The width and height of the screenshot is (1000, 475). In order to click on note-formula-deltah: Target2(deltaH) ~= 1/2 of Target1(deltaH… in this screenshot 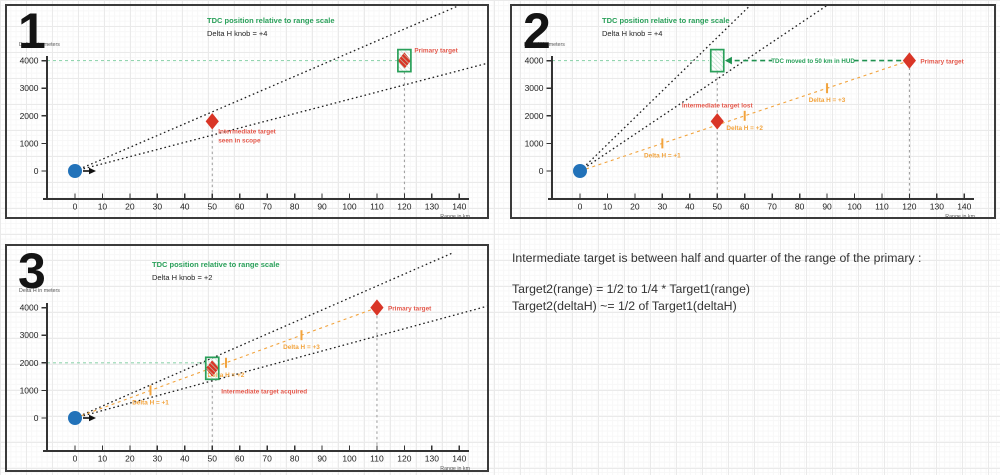, I will do `click(624, 305)`.